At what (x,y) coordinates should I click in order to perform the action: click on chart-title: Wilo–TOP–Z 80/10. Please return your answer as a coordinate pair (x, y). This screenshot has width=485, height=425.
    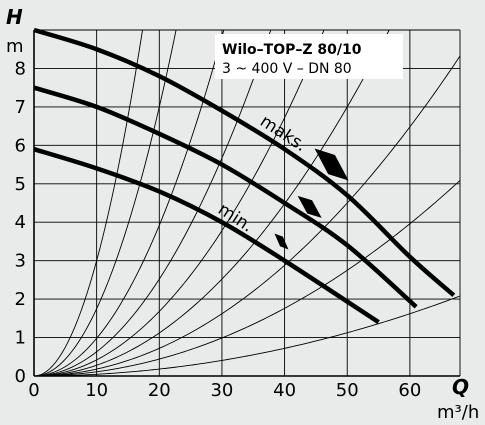
    Looking at the image, I should click on (292, 50).